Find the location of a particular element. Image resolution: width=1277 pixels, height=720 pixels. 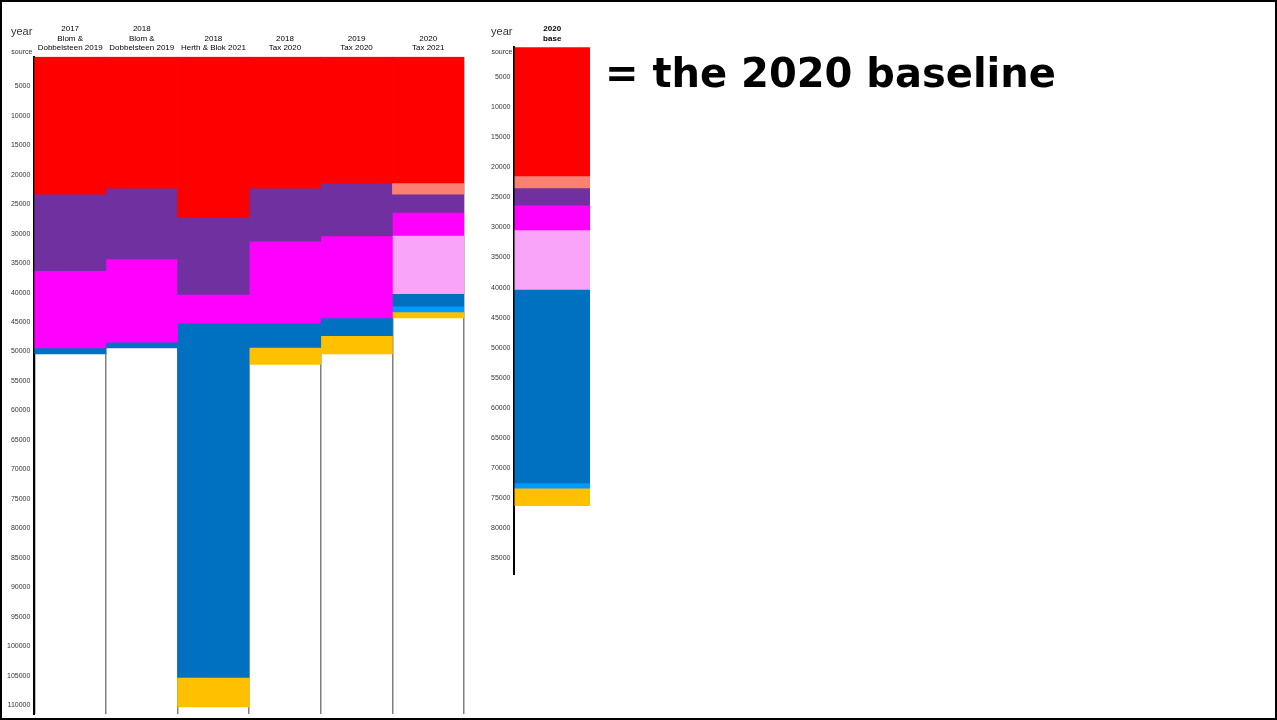

x-tick-label: 2018 Herth & Blok 2021 is located at coordinates (213, 43).